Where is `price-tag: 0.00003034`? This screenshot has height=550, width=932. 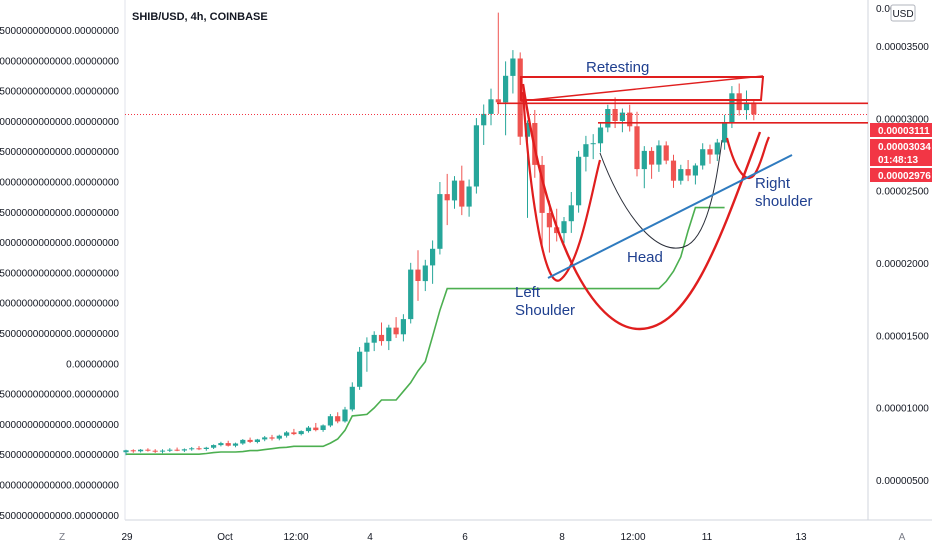
price-tag: 0.00003034 is located at coordinates (901, 146).